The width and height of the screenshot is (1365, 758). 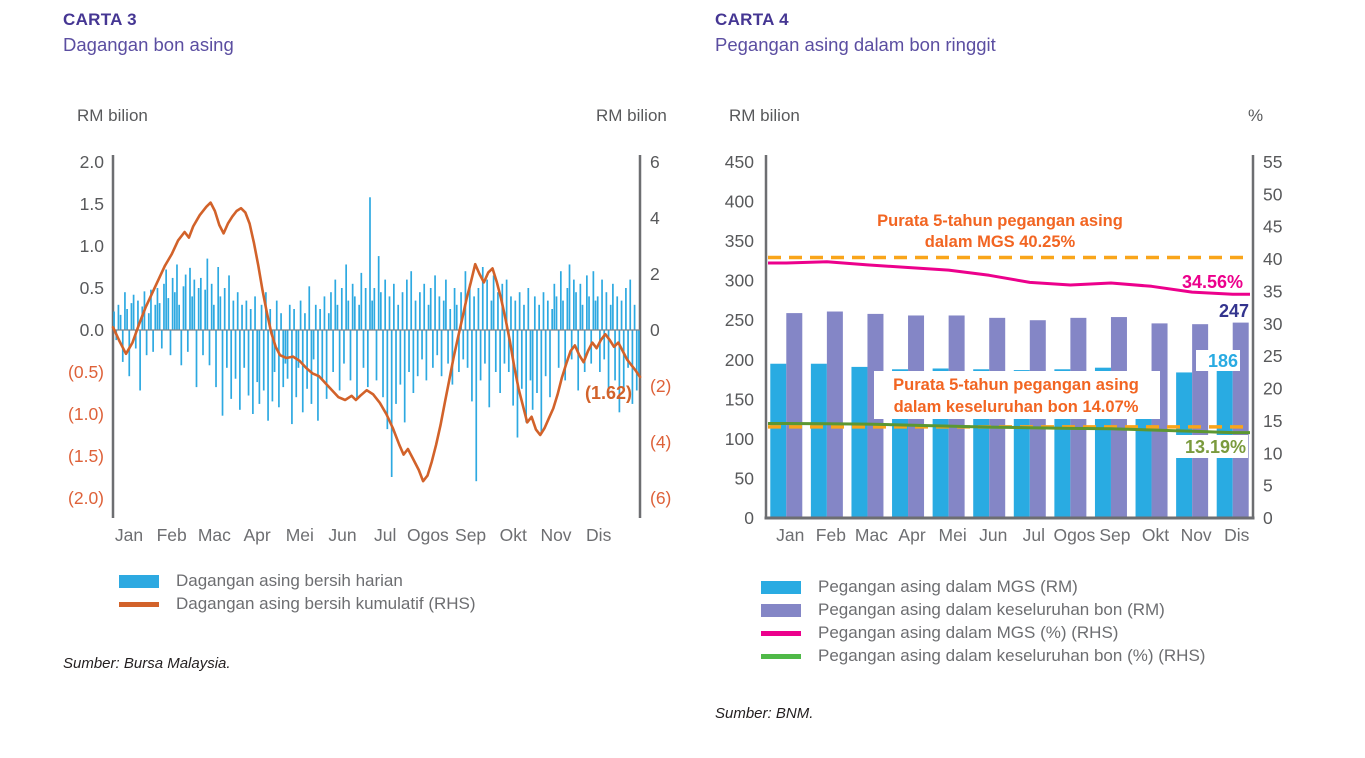 I want to click on chart4-month-label: Apr, so click(x=911, y=535).